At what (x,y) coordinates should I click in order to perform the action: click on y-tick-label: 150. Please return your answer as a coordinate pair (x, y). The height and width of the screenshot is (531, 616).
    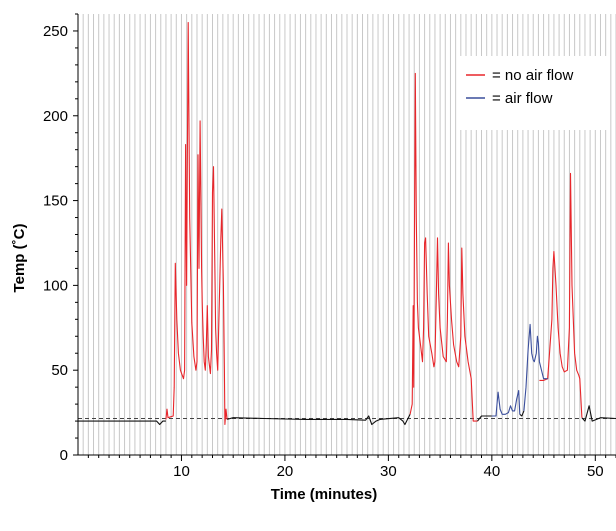
    Looking at the image, I should click on (55, 201).